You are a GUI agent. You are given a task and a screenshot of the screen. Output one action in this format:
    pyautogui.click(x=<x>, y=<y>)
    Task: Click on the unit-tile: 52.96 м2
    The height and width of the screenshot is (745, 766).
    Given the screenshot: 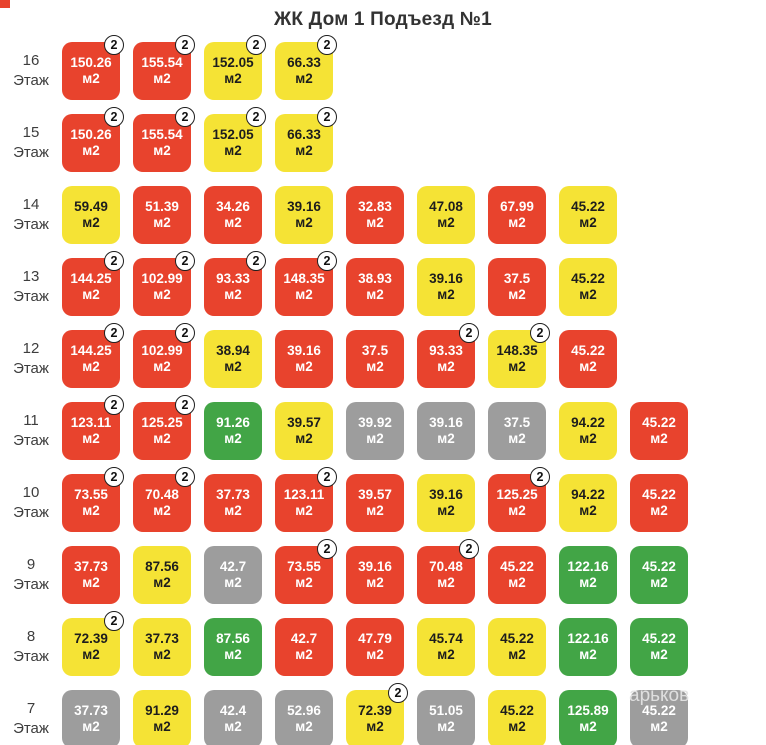 What is the action you would take?
    pyautogui.click(x=304, y=717)
    